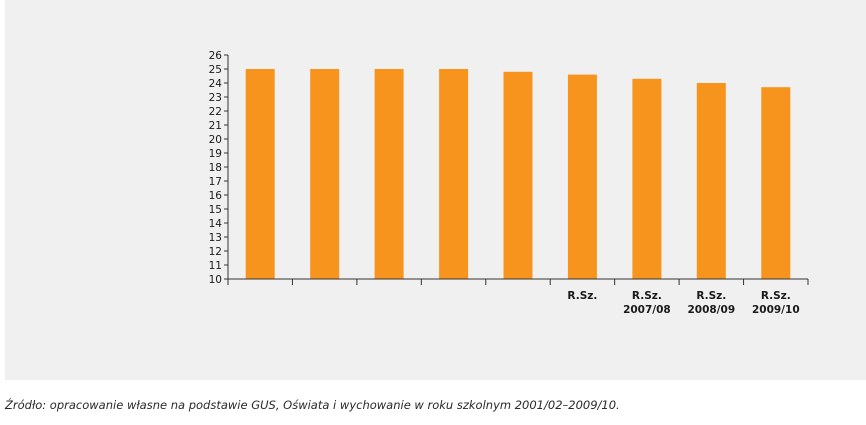 The image size is (866, 425). I want to click on y-tick-label: 24, so click(216, 84).